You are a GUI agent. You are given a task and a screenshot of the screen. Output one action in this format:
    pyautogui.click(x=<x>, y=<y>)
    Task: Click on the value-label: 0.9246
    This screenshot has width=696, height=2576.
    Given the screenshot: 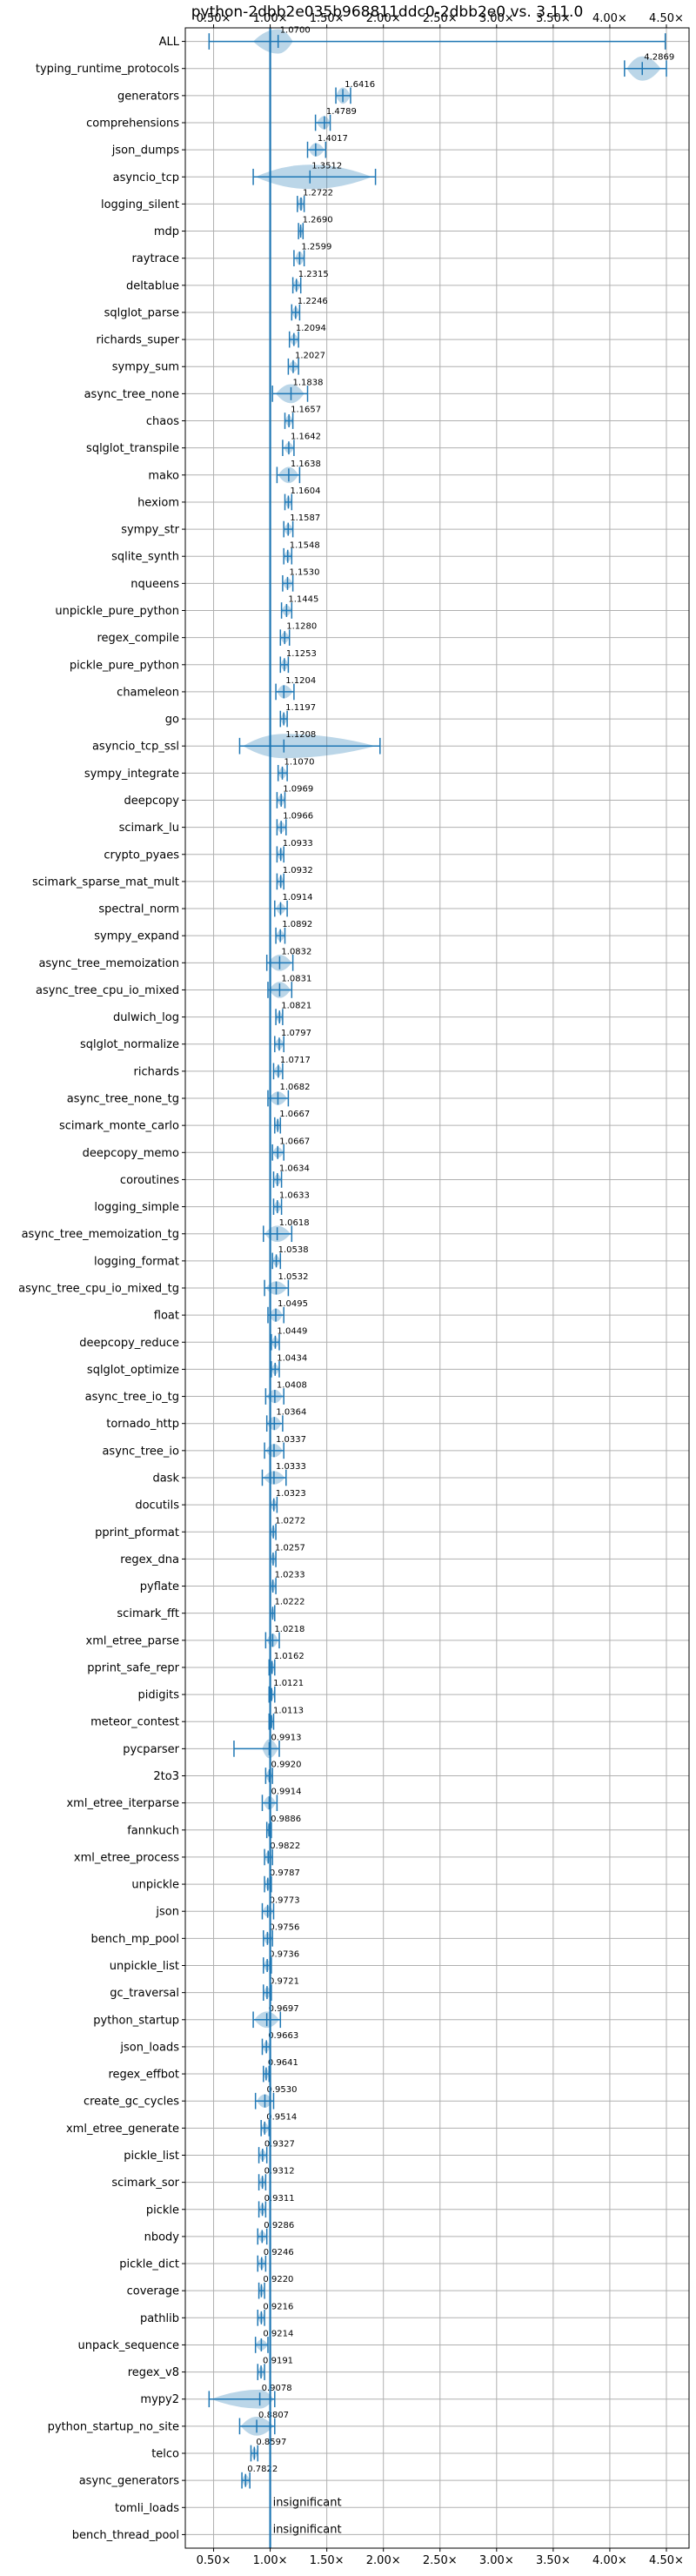 What is the action you would take?
    pyautogui.click(x=279, y=2252)
    